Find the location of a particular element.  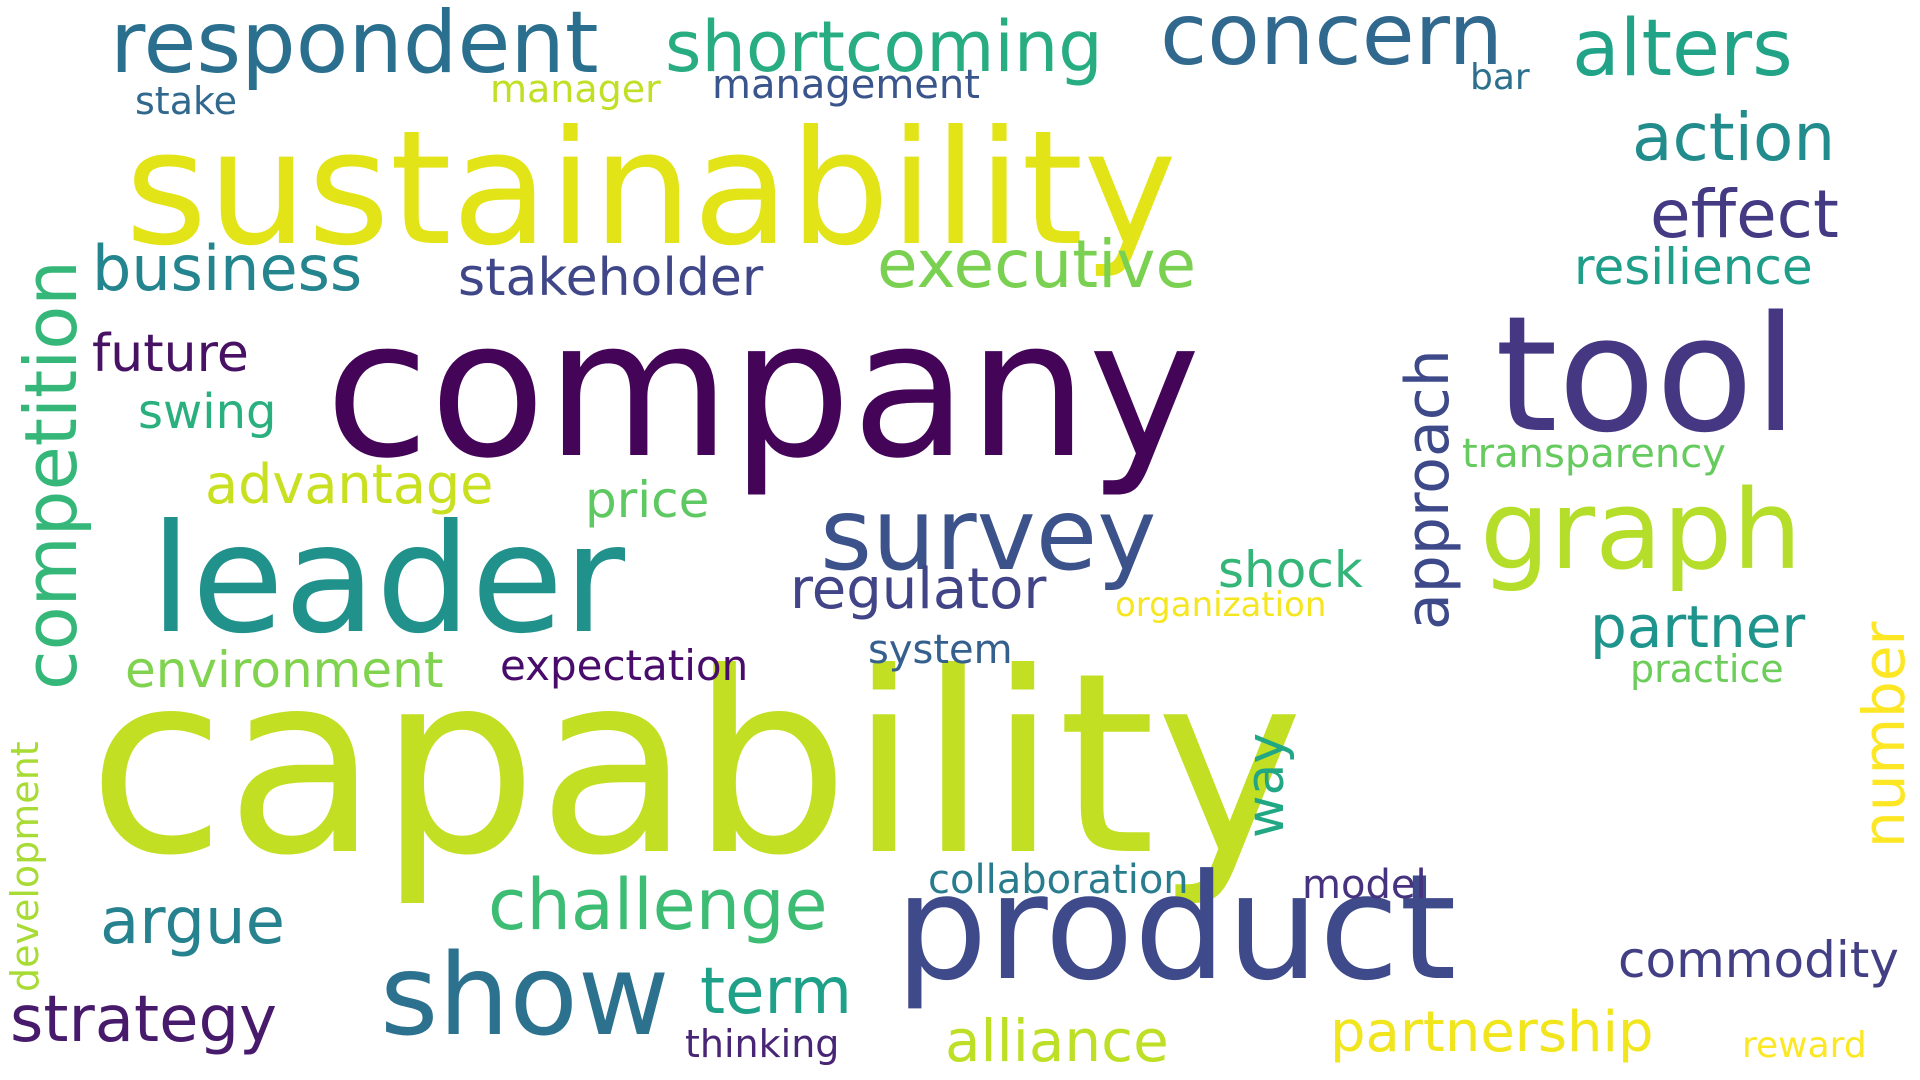

word-term: term is located at coordinates (776, 992).